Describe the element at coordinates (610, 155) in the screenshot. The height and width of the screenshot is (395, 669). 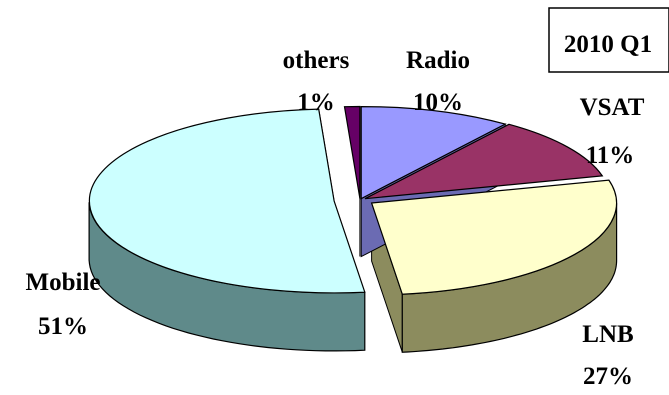
I see `slice-value-vsat: 11%` at that location.